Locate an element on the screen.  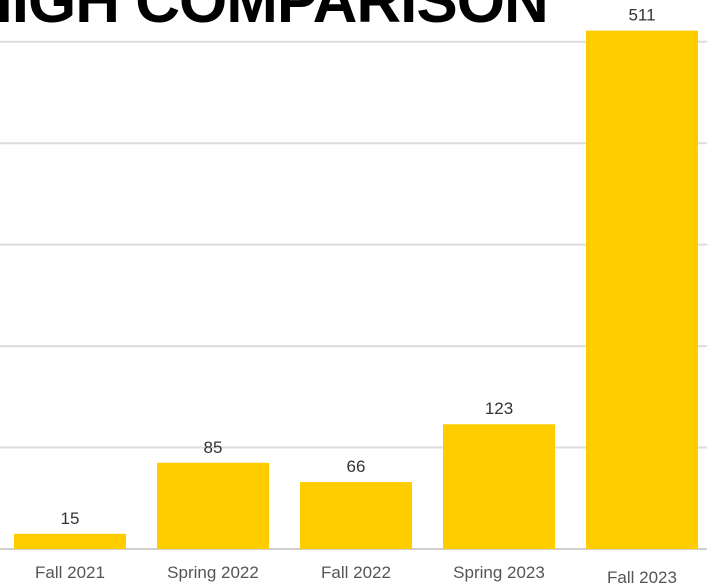
page-title: HIGH COMPARISON is located at coordinates (274, 18).